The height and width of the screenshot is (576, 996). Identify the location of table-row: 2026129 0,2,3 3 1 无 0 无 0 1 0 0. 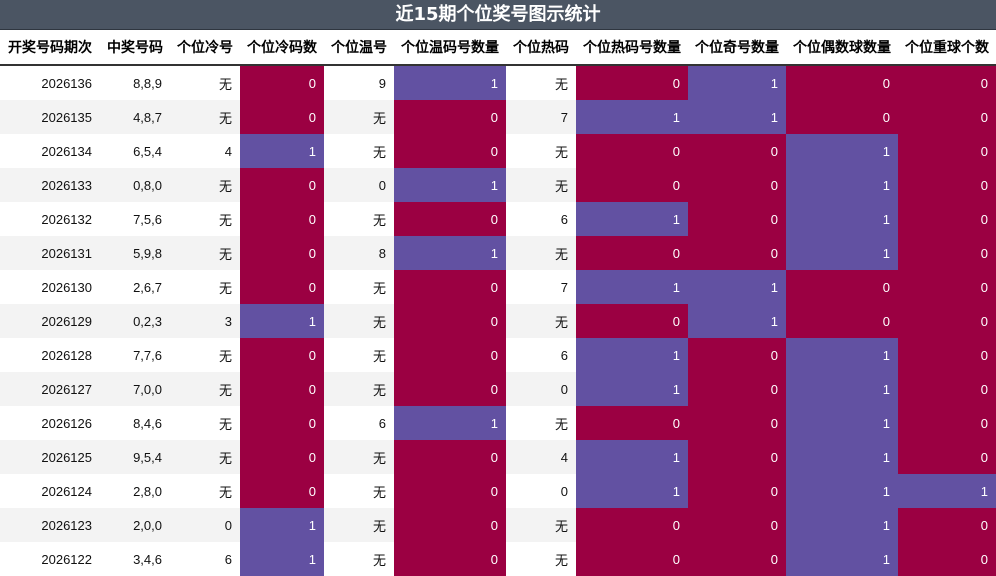
(498, 321).